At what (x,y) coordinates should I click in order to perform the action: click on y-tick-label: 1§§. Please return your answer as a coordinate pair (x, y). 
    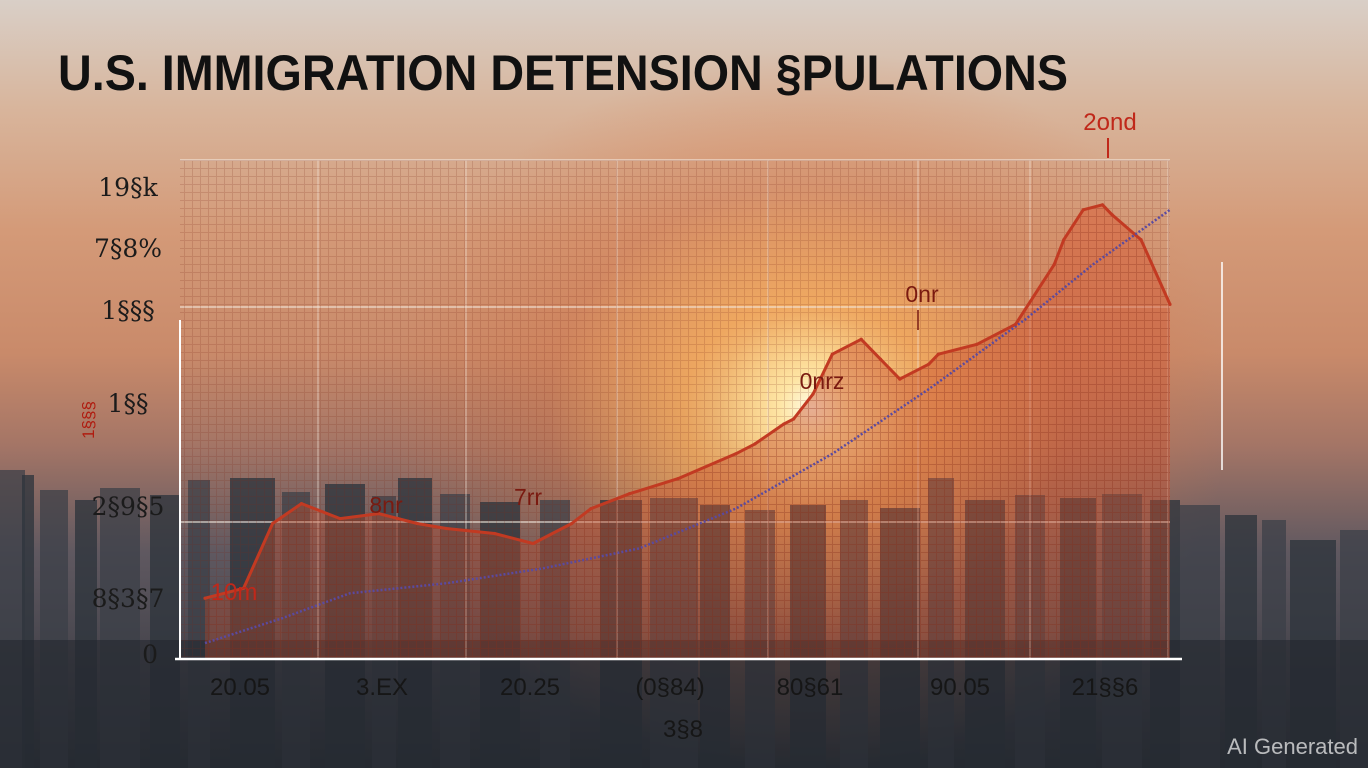
    Looking at the image, I should click on (128, 403).